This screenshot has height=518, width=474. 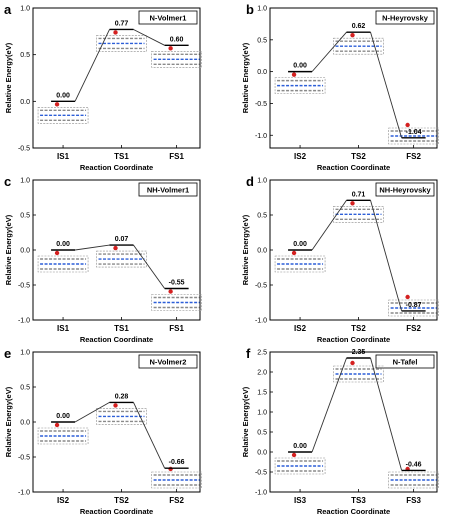 I want to click on x-category-label: IS1, so click(x=63, y=156).